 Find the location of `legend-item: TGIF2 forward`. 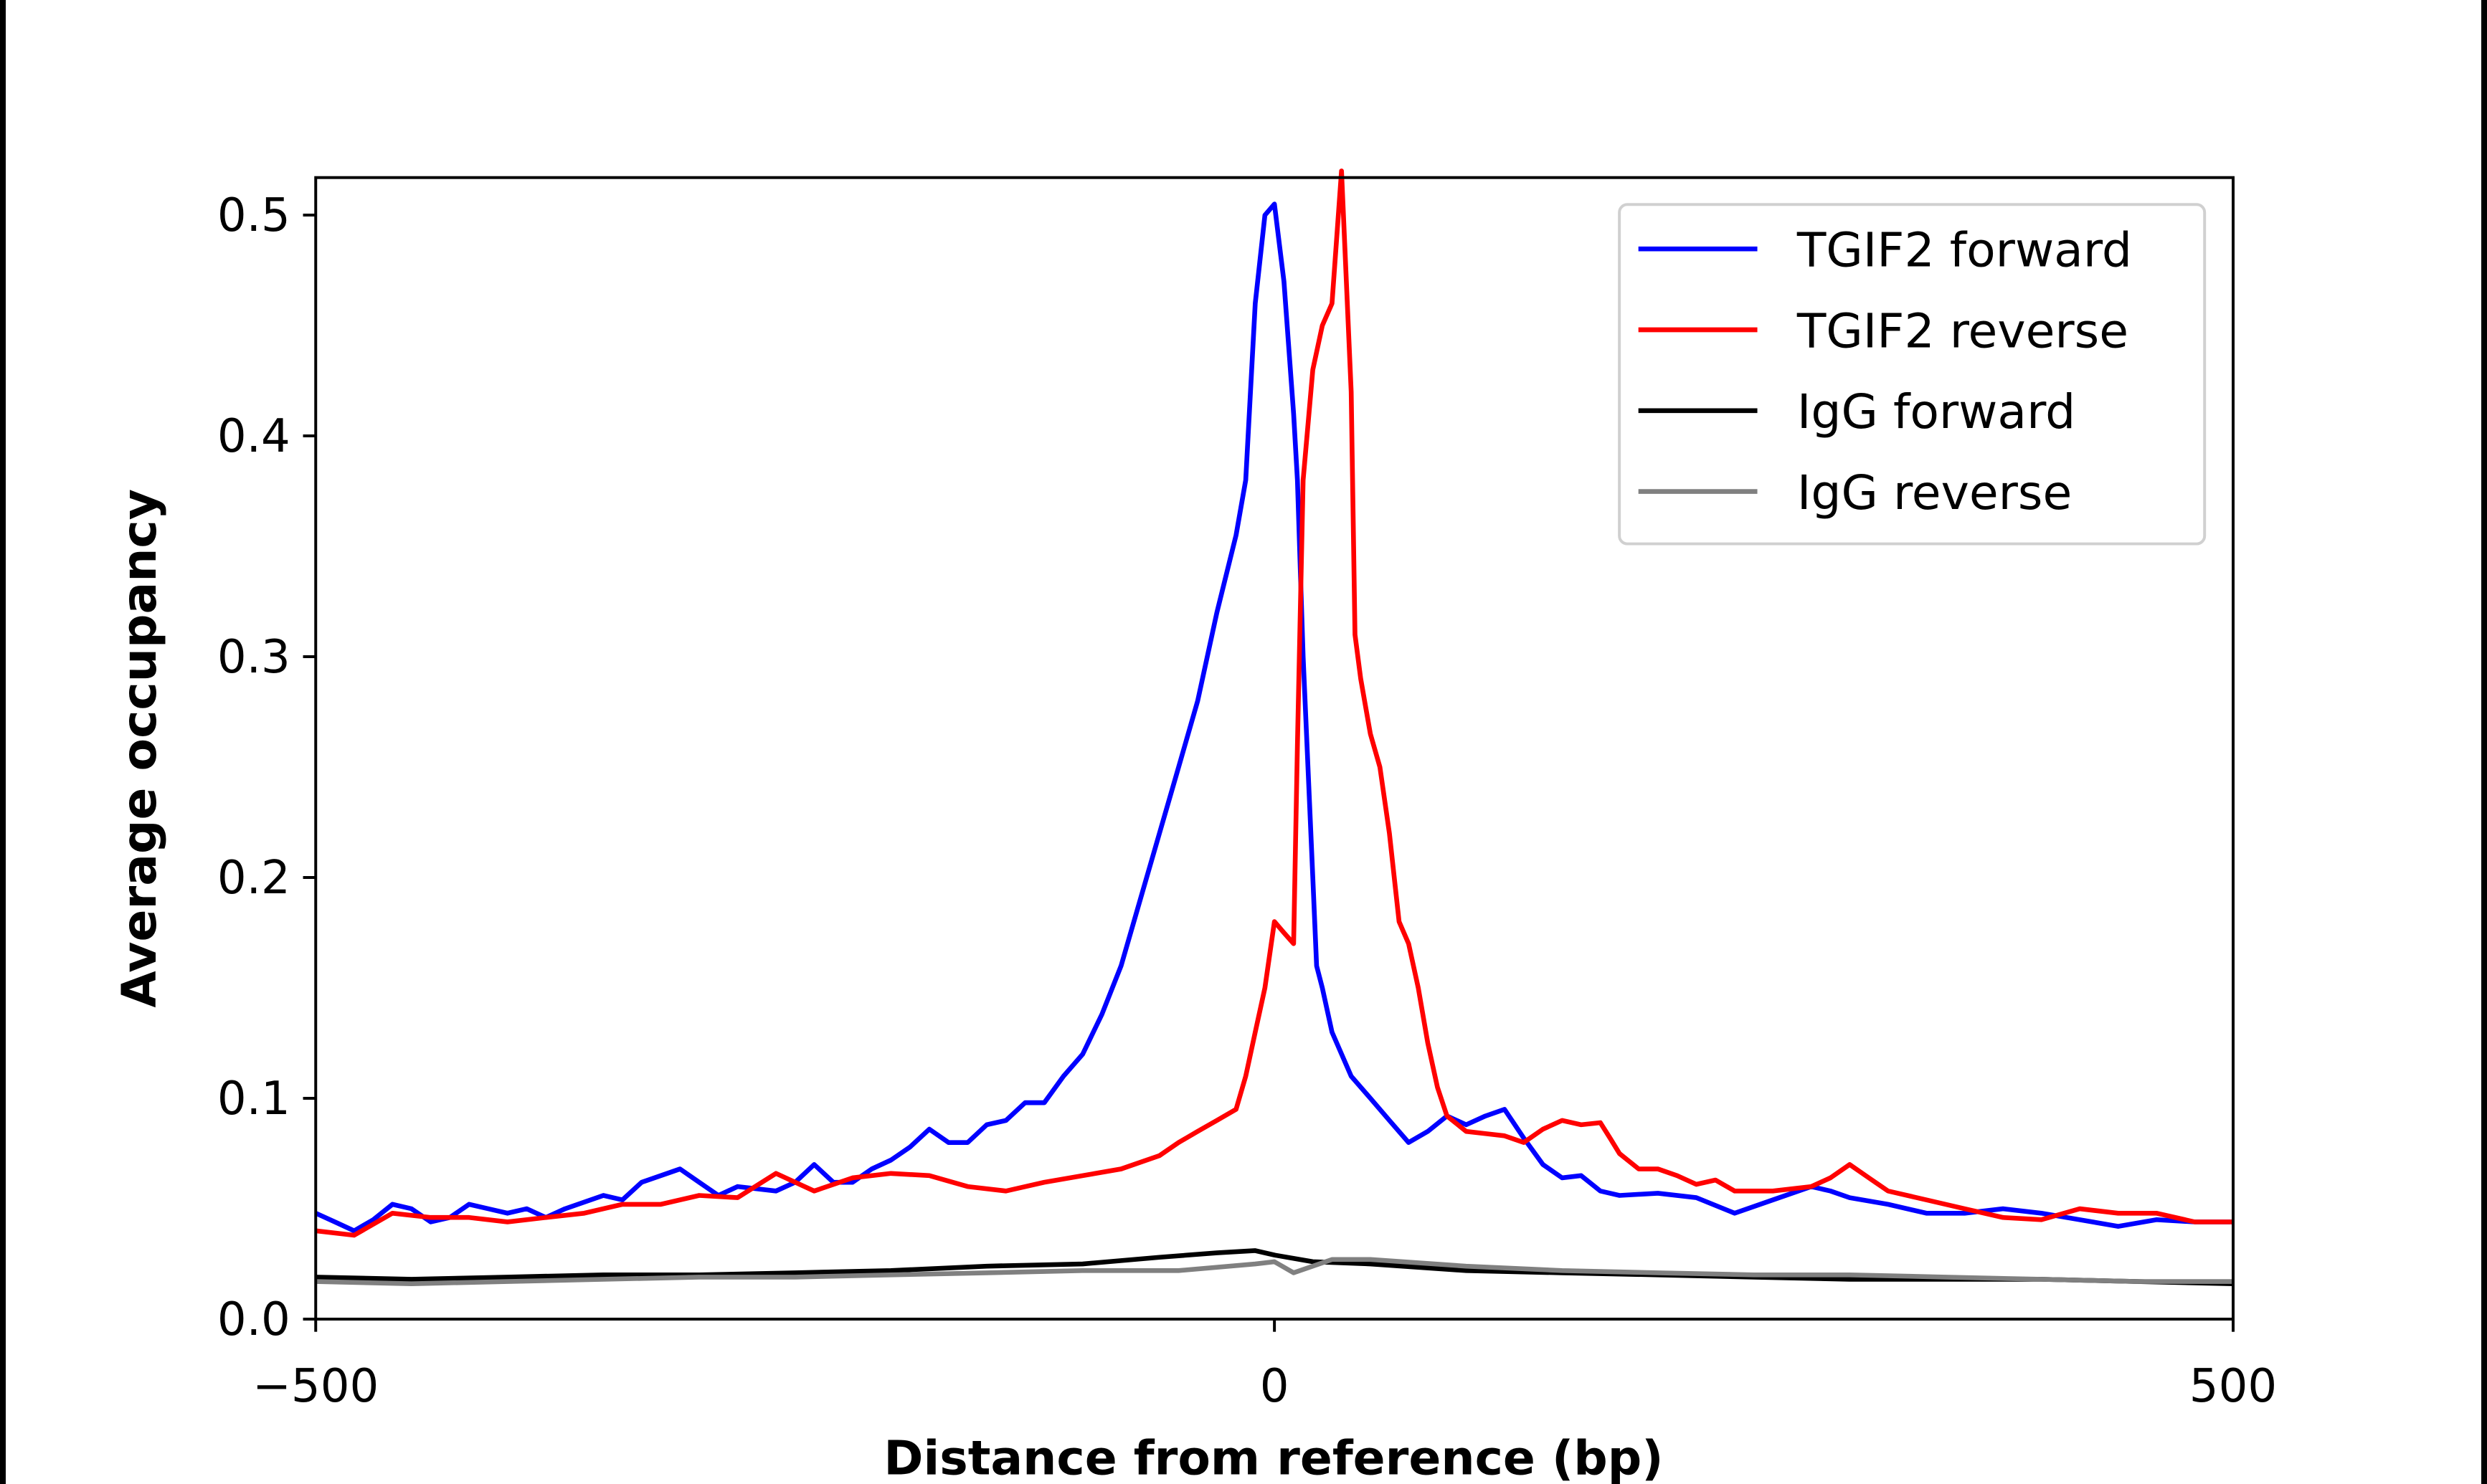

legend-item: TGIF2 forward is located at coordinates (1885, 250).